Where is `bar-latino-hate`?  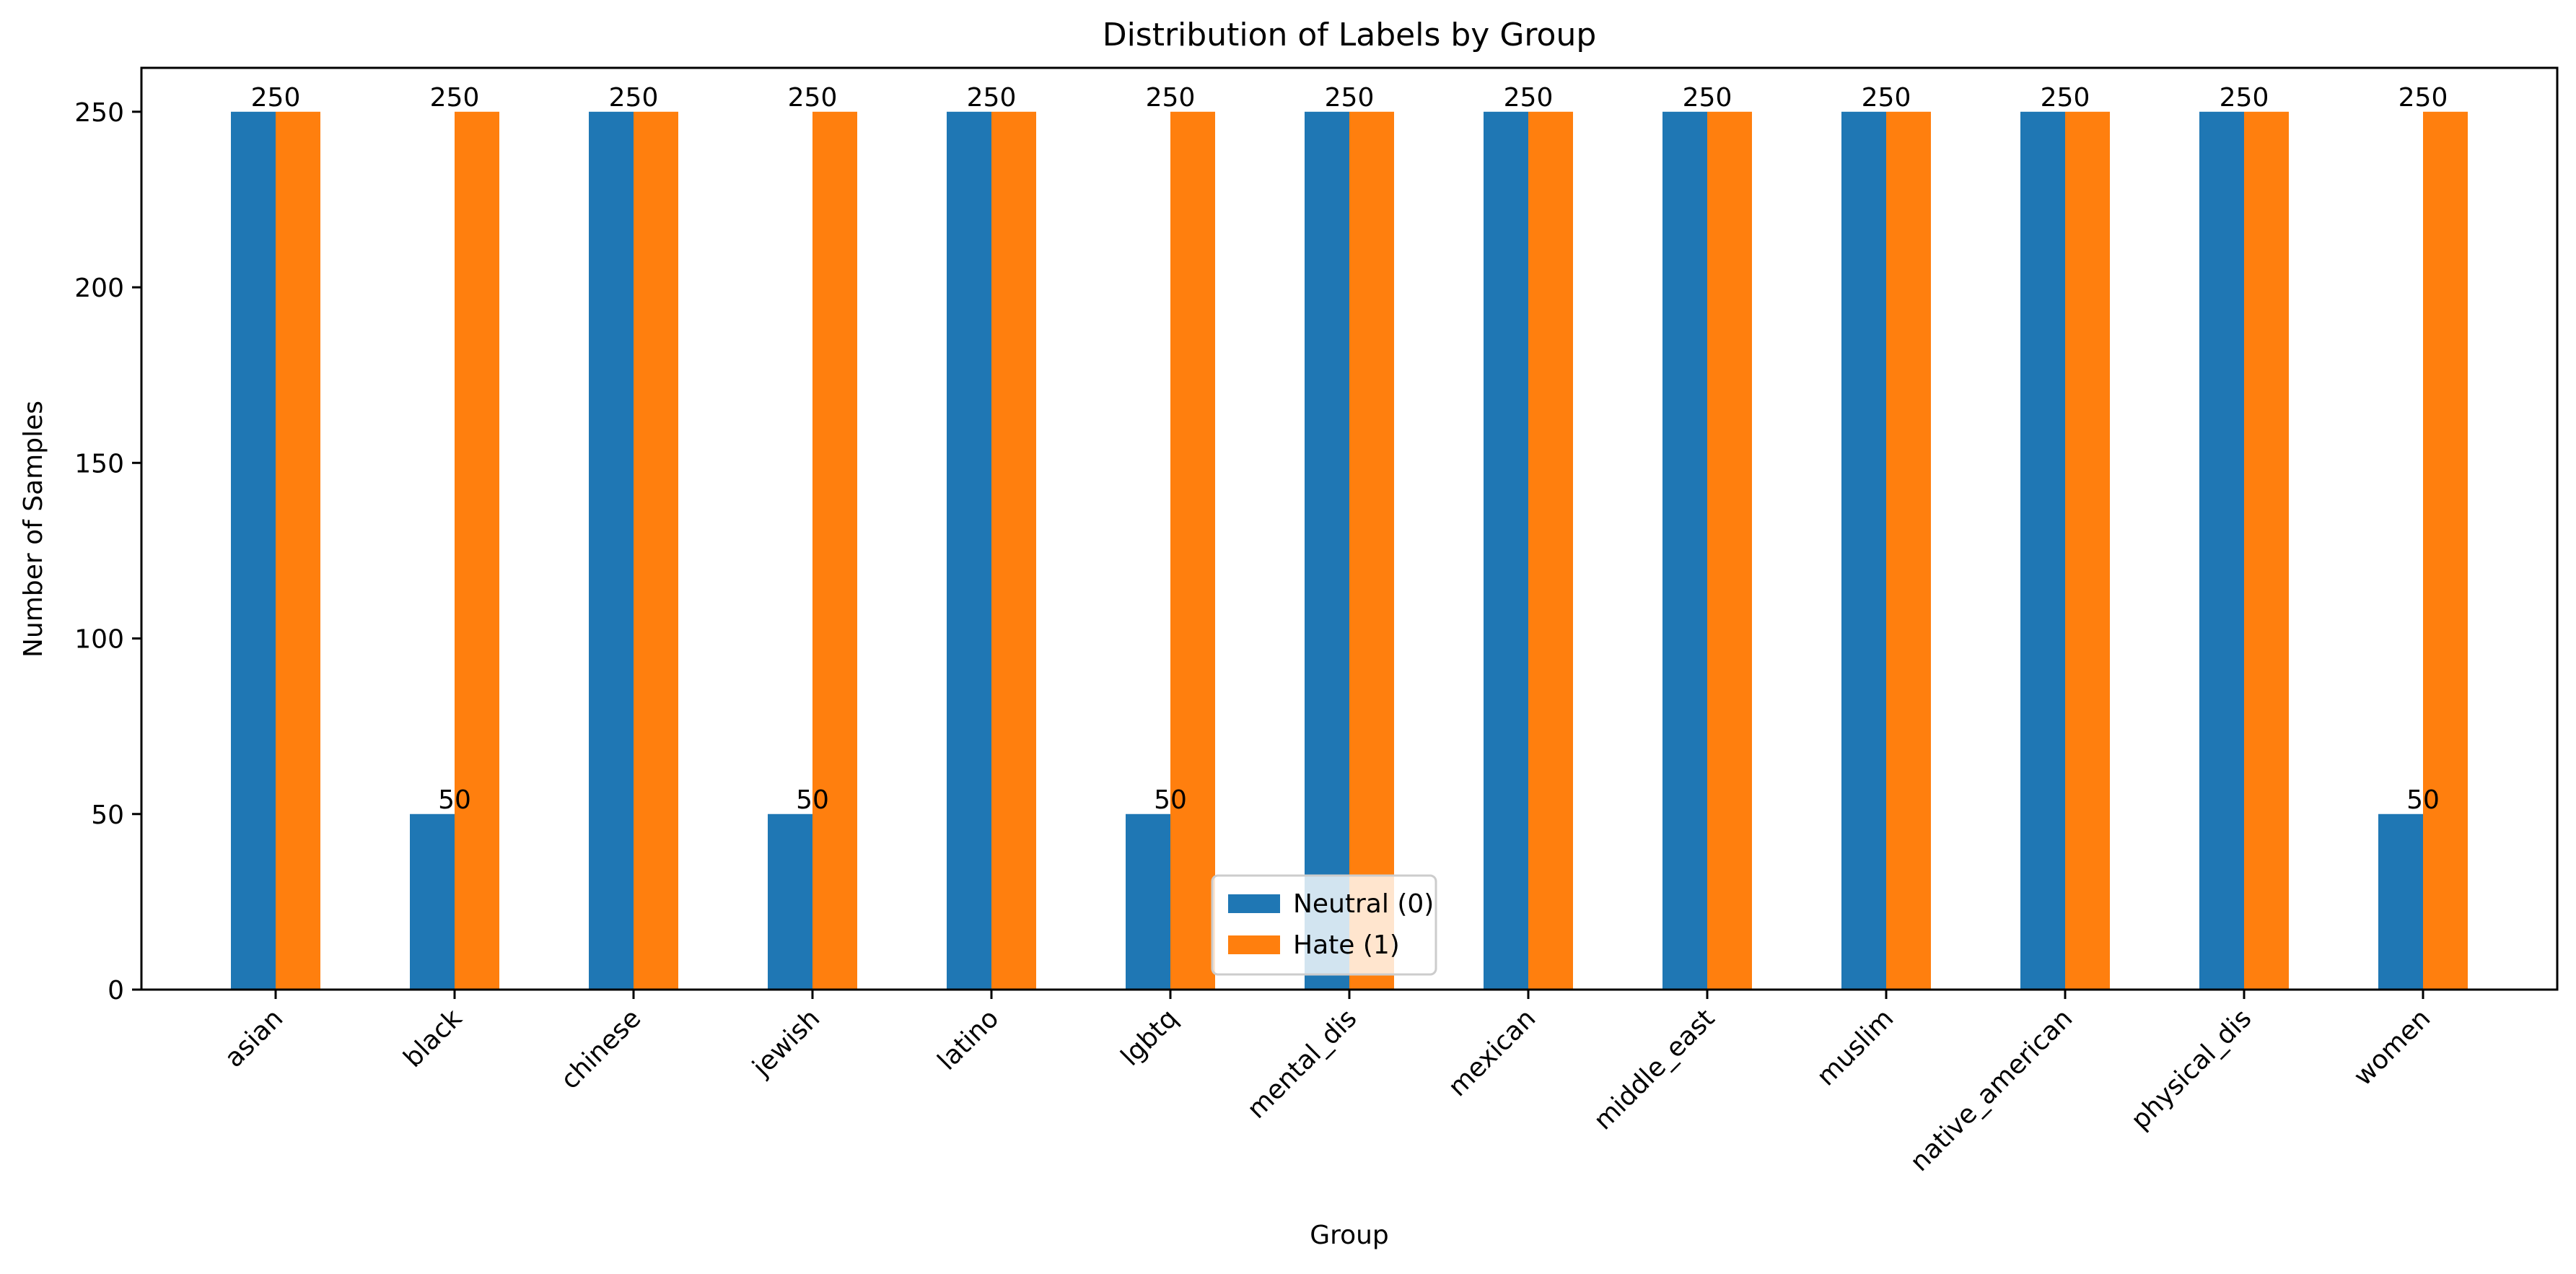 bar-latino-hate is located at coordinates (1014, 550).